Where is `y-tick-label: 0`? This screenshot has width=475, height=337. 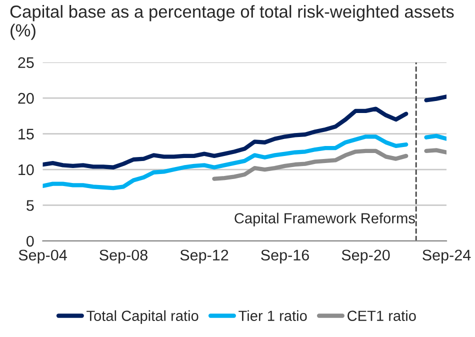 y-tick-label: 0 is located at coordinates (30, 241).